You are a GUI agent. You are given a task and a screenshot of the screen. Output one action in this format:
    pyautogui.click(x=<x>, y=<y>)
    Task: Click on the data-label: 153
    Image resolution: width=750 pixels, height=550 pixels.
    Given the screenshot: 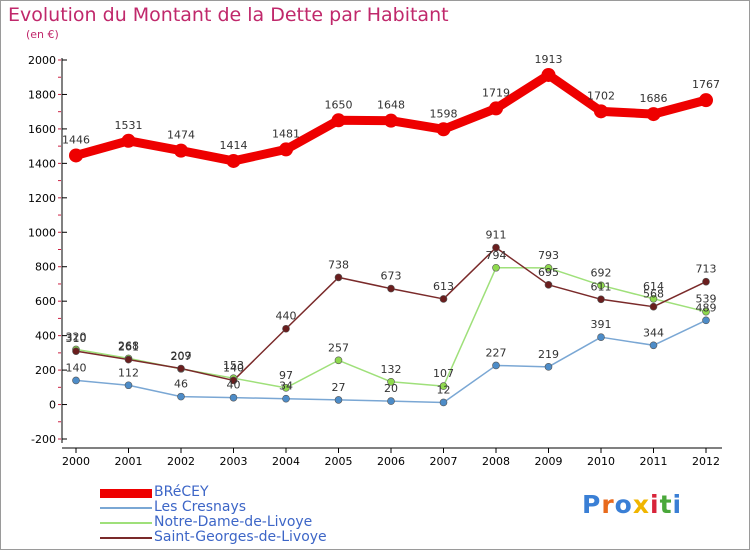 What is the action you would take?
    pyautogui.click(x=233, y=365)
    